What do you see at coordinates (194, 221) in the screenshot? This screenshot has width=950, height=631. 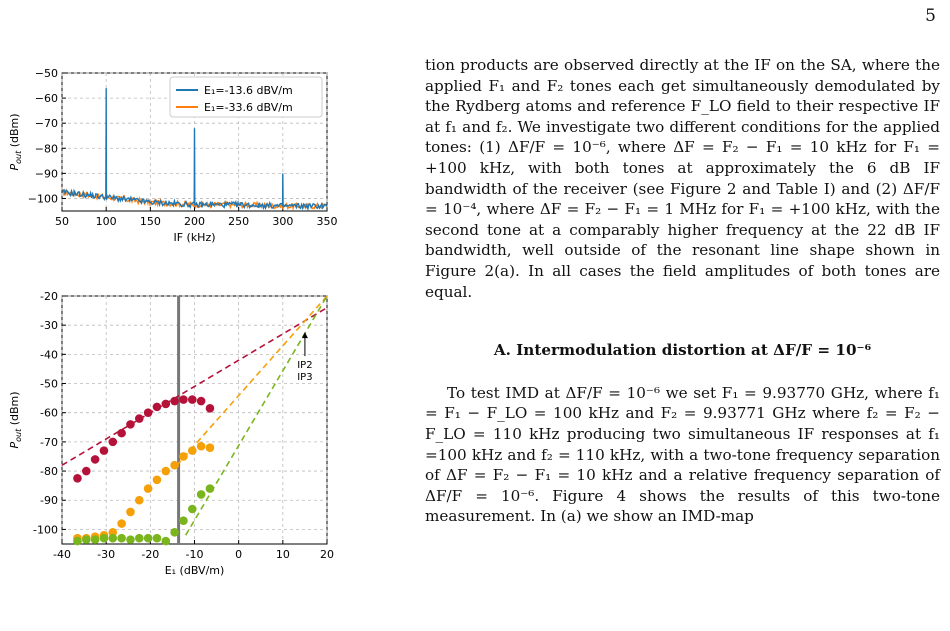 I see `spectrum-x-tick-label: 200` at bounding box center [194, 221].